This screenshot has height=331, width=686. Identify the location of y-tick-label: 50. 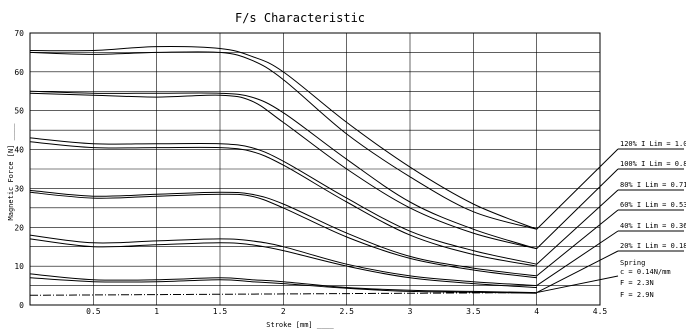
(19, 111).